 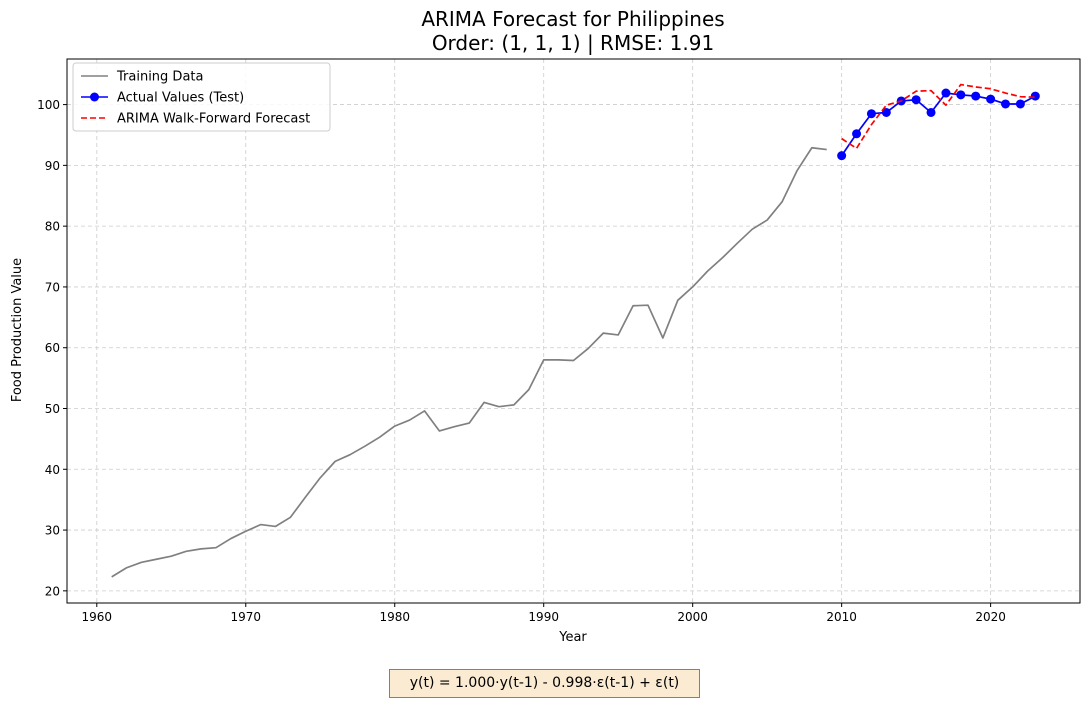 I want to click on y-tick-label: 100, so click(x=48, y=105).